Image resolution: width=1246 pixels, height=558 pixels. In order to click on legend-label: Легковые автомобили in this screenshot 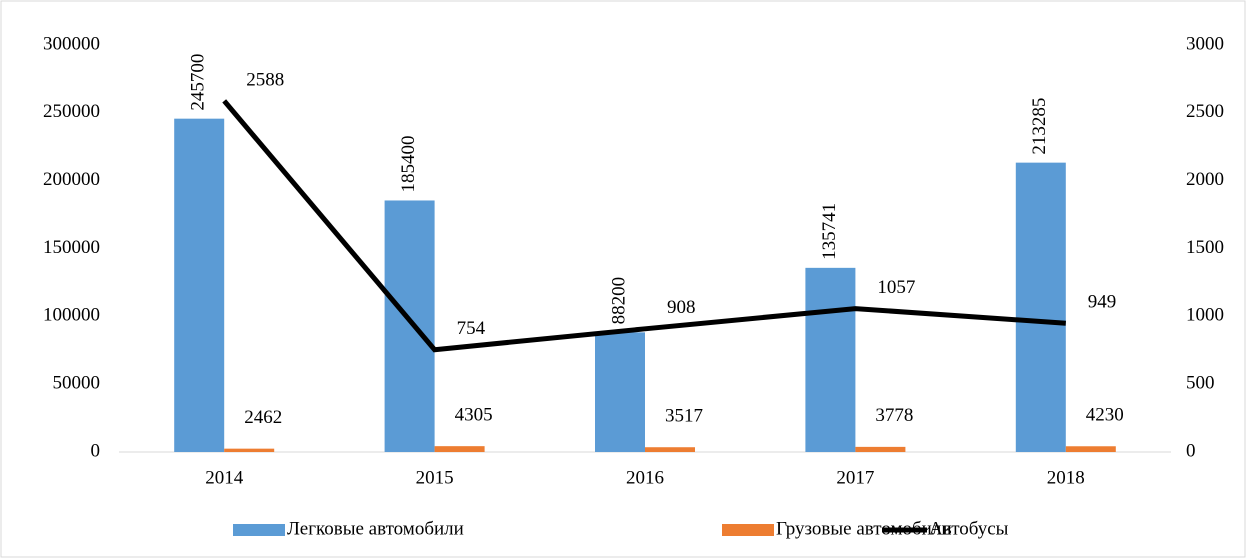, I will do `click(375, 528)`.